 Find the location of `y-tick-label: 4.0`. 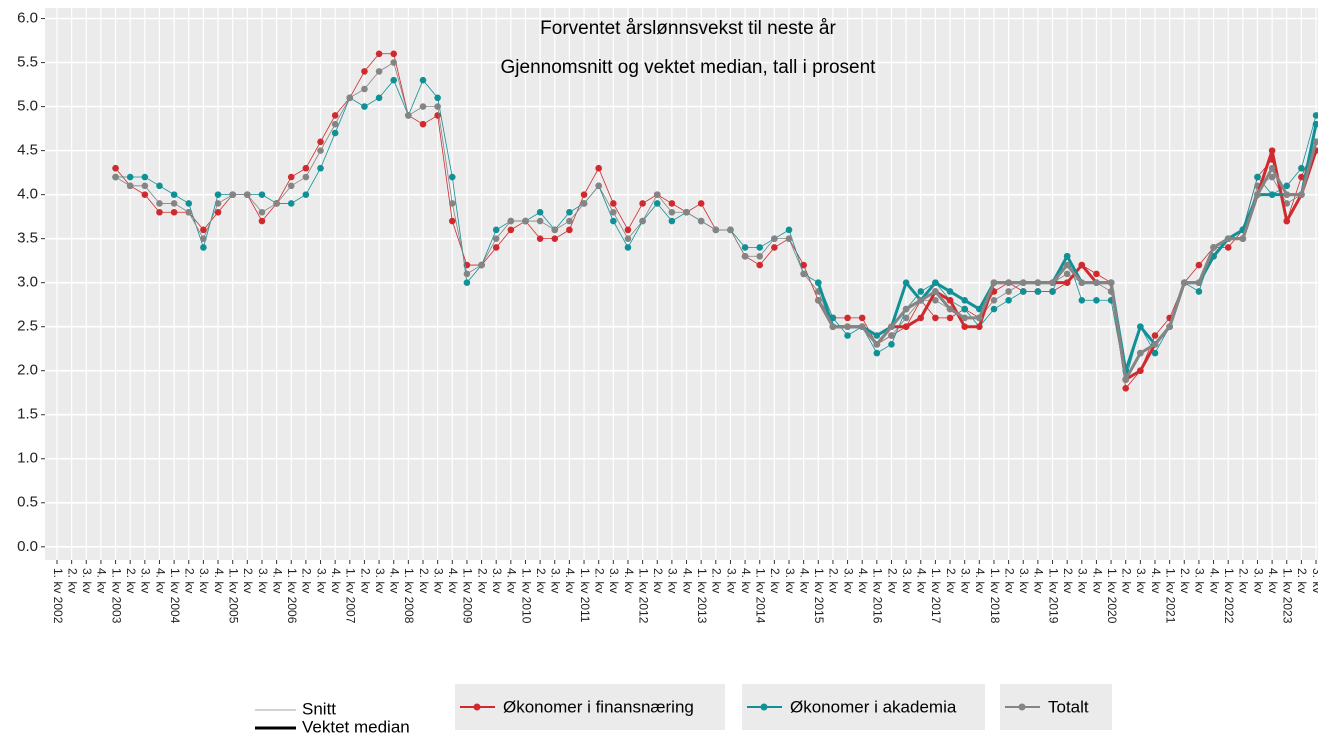

y-tick-label: 4.0 is located at coordinates (27, 194).